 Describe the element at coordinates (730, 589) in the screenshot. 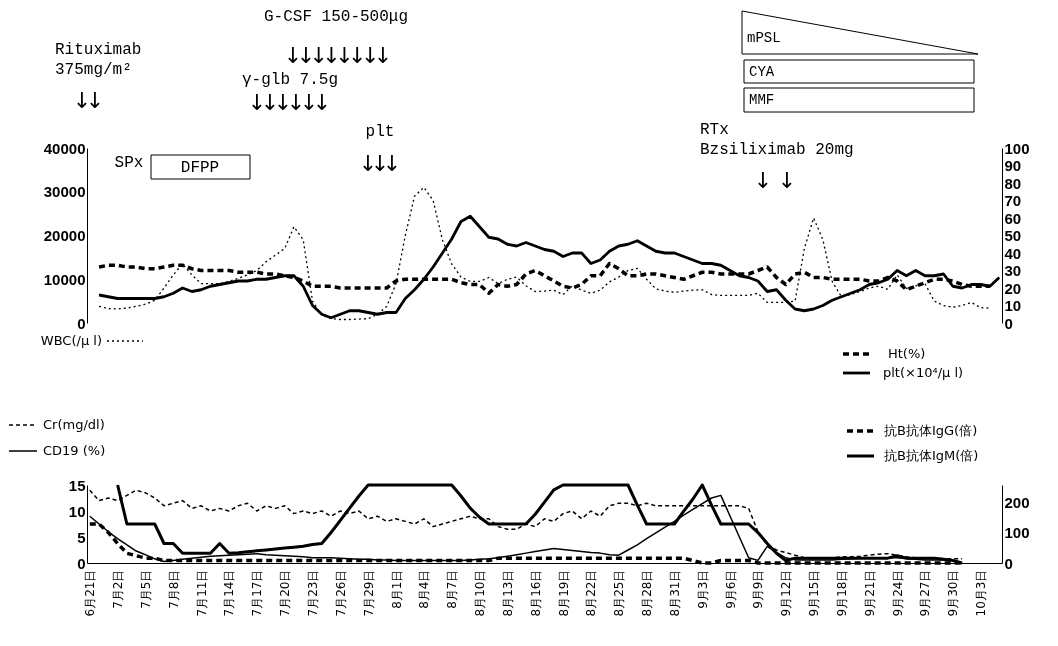

I see `x-tick-label: 9月6日` at that location.